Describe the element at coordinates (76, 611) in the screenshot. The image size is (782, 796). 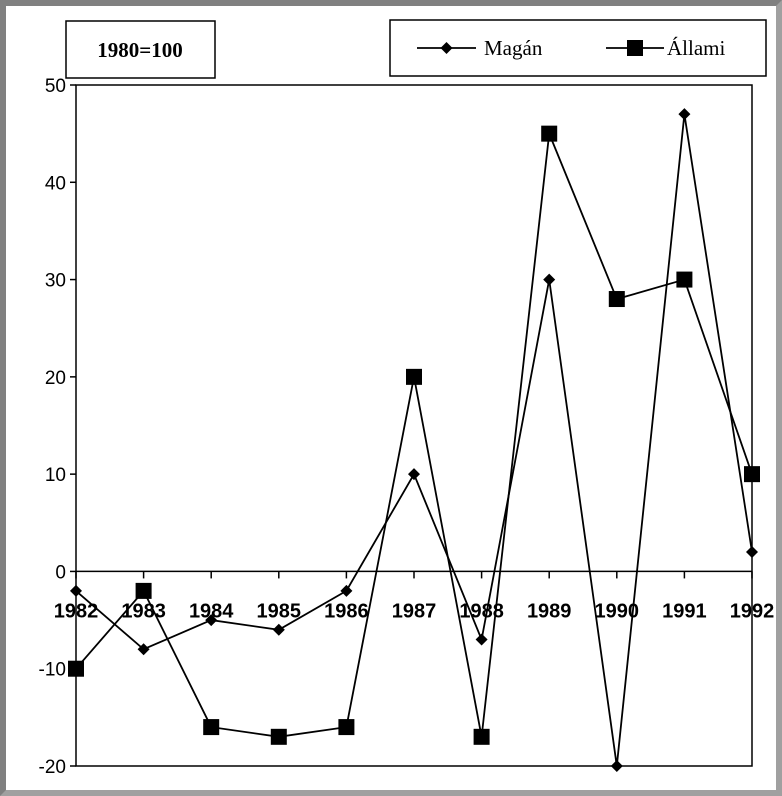
I see `x-tick-label: 1982` at that location.